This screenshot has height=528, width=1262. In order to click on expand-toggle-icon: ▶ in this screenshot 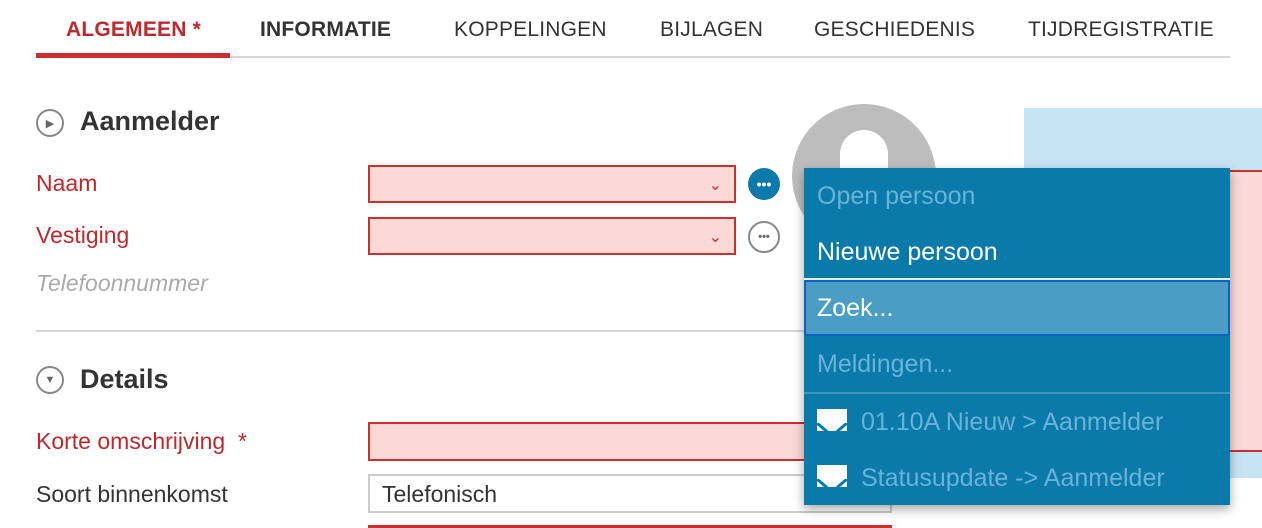, I will do `click(50, 123)`.